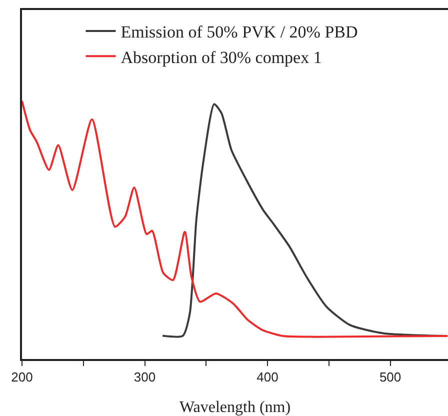 The image size is (448, 416). Describe the element at coordinates (22, 376) in the screenshot. I see `x-tick-label: 200` at that location.